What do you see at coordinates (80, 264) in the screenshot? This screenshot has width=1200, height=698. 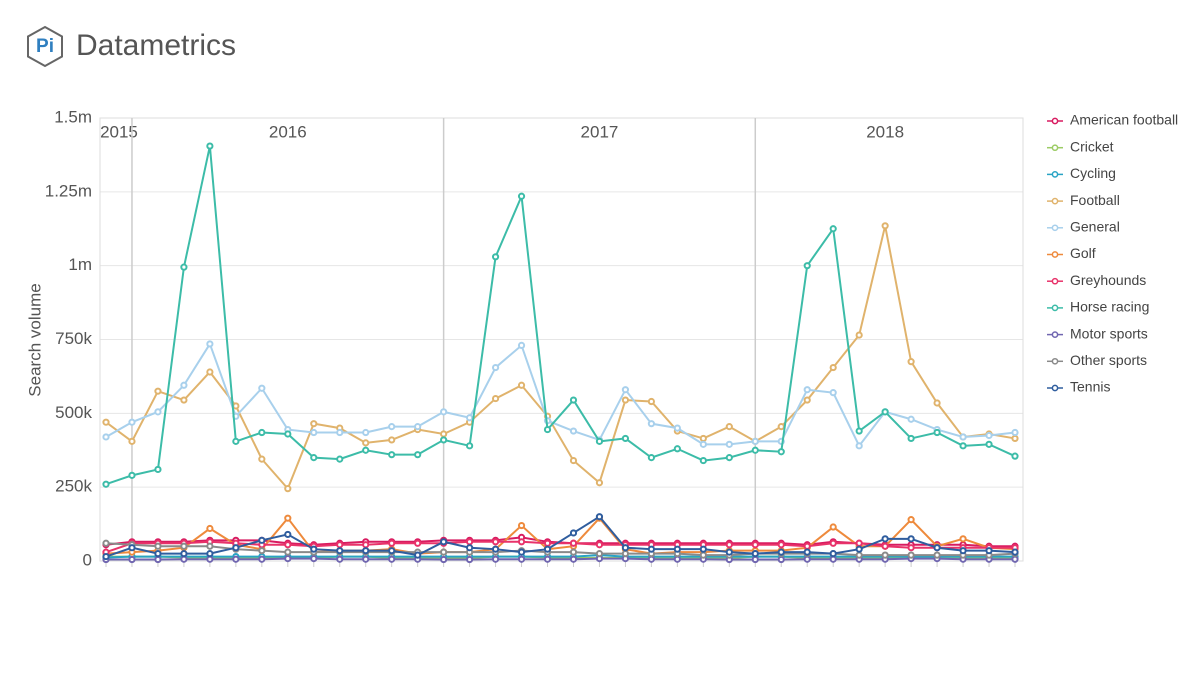 I see `y-tick-label: 1m` at bounding box center [80, 264].